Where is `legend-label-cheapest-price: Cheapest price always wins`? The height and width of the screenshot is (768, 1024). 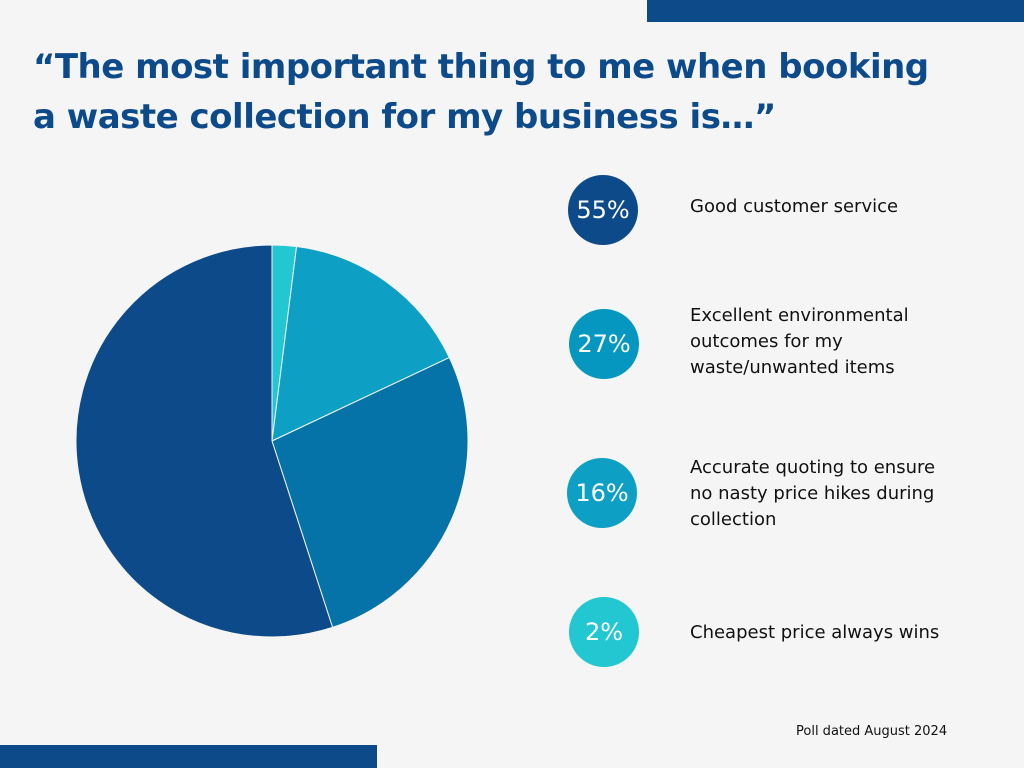
legend-label-cheapest-price: Cheapest price always wins is located at coordinates (840, 633).